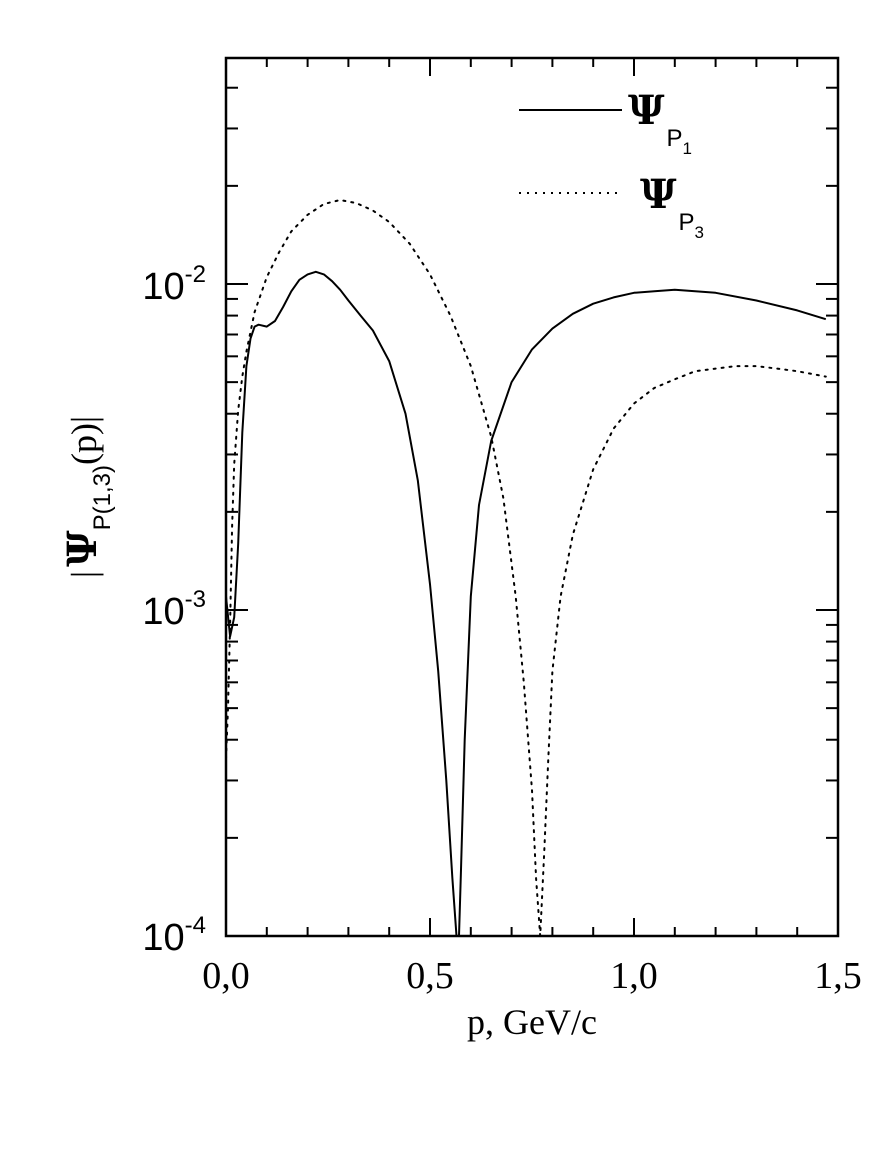  What do you see at coordinates (195, 274) in the screenshot?
I see `y-tick-label-exp: -2` at bounding box center [195, 274].